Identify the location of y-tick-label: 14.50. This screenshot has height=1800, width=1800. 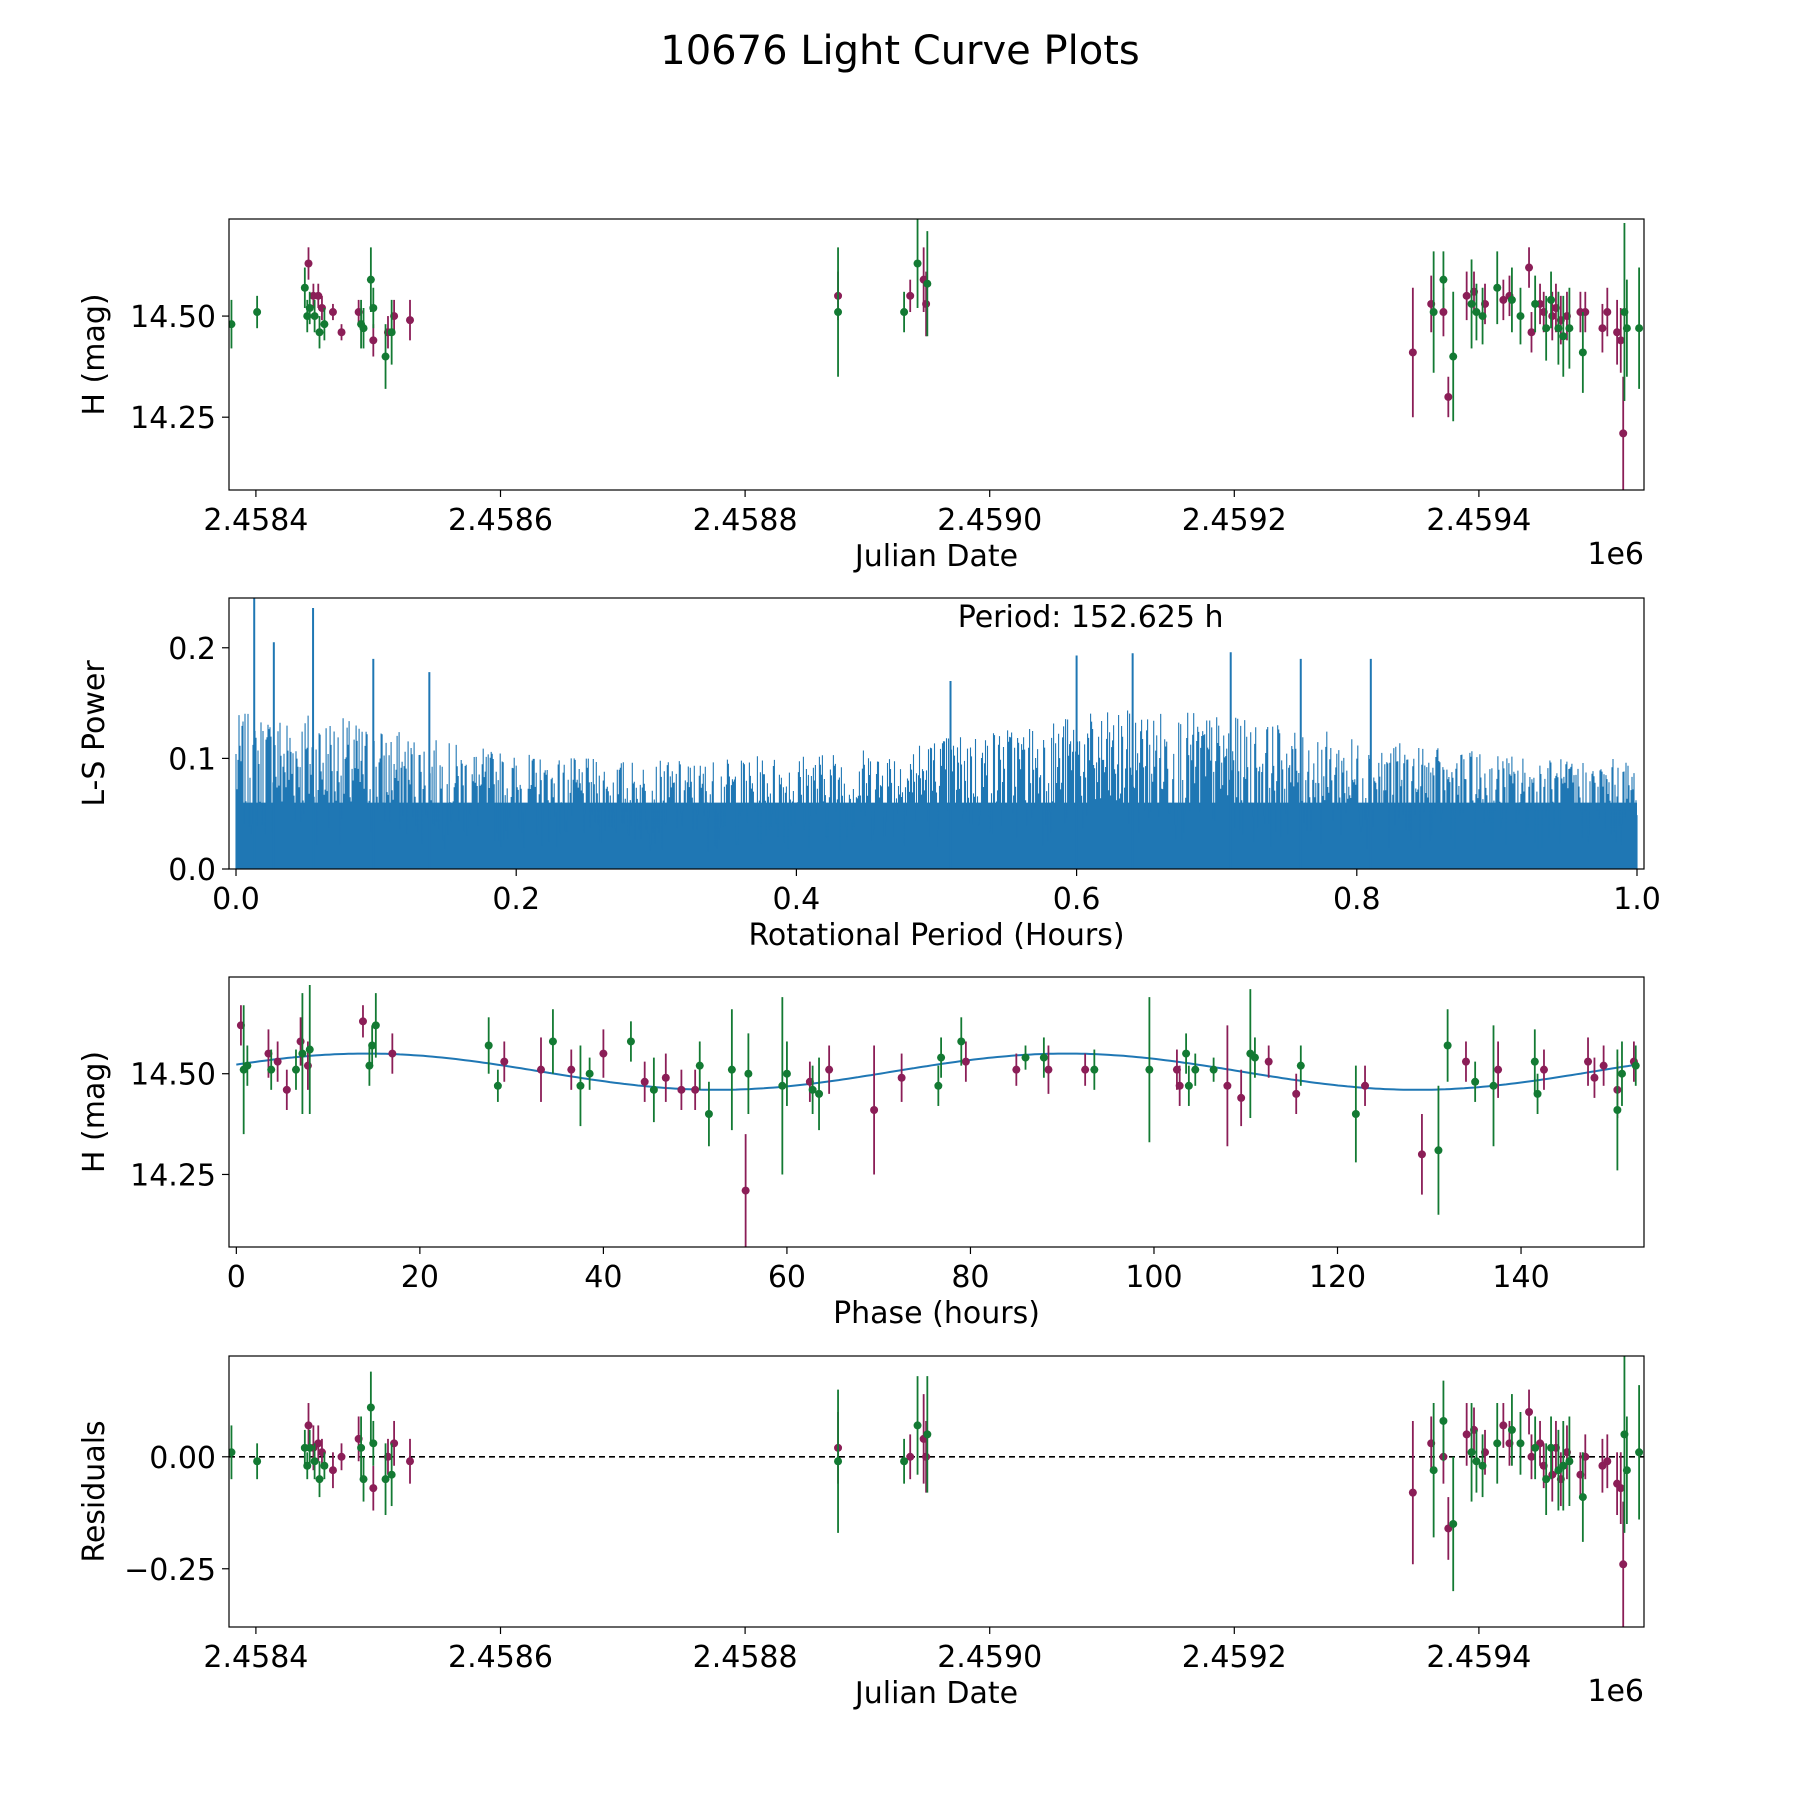
(173, 1075).